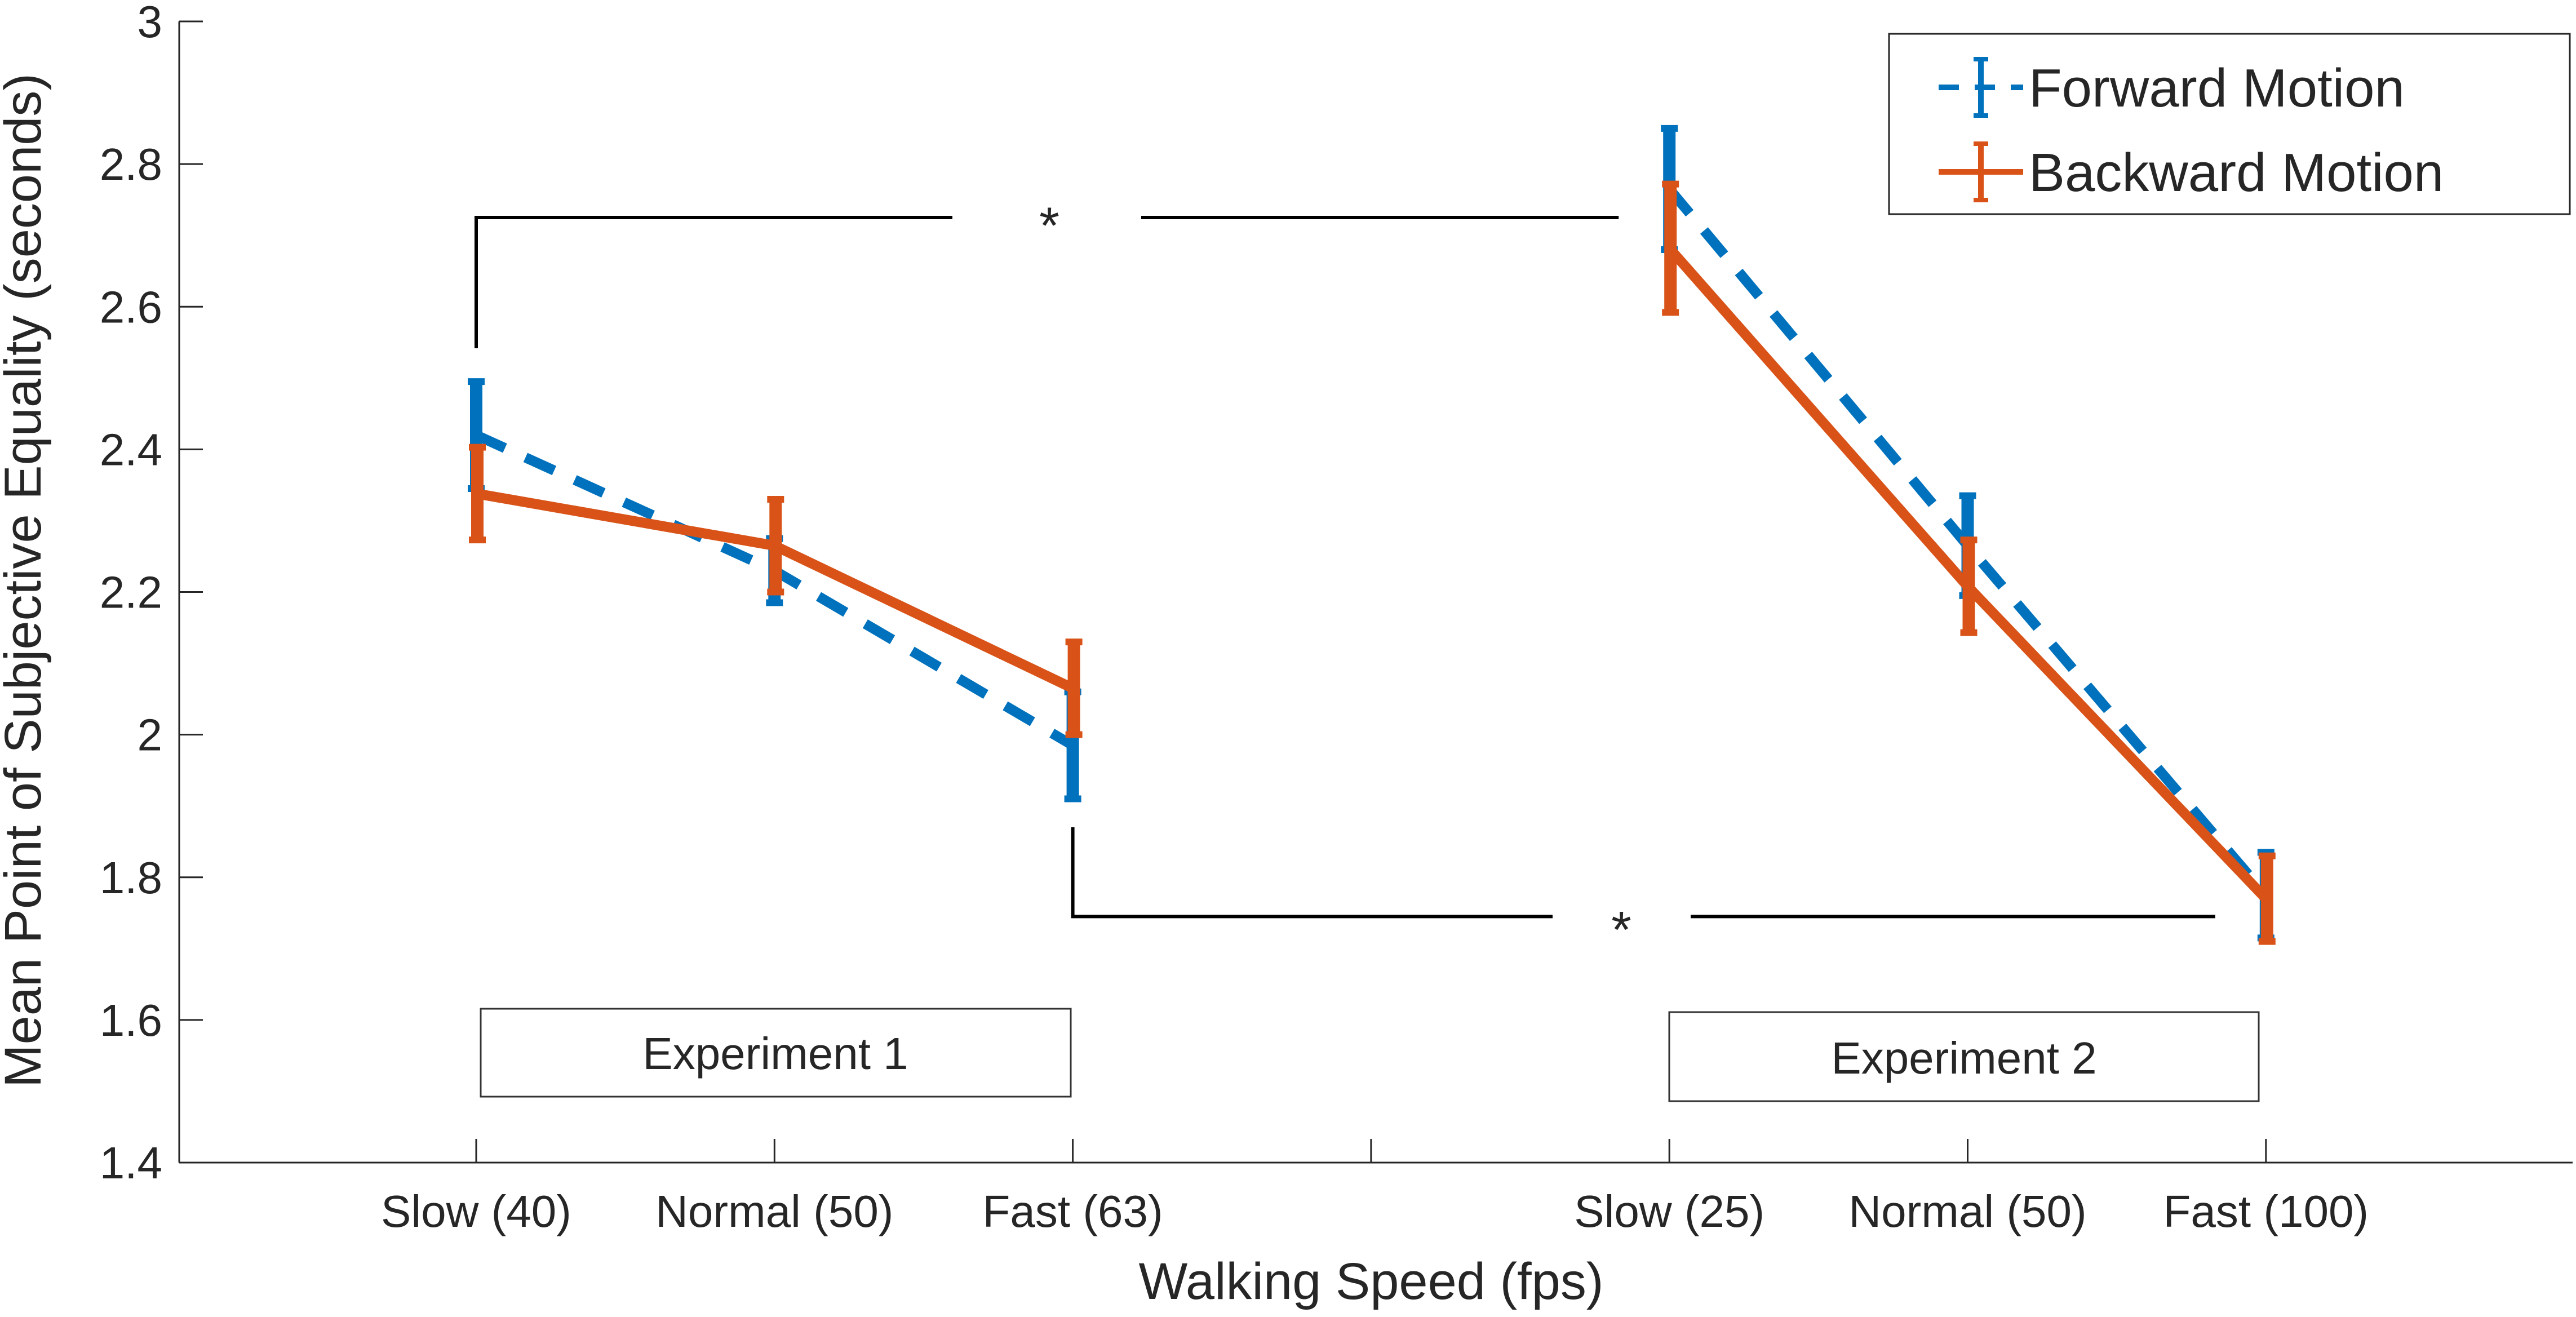 This screenshot has width=2576, height=1317. I want to click on legend-box, so click(2229, 124).